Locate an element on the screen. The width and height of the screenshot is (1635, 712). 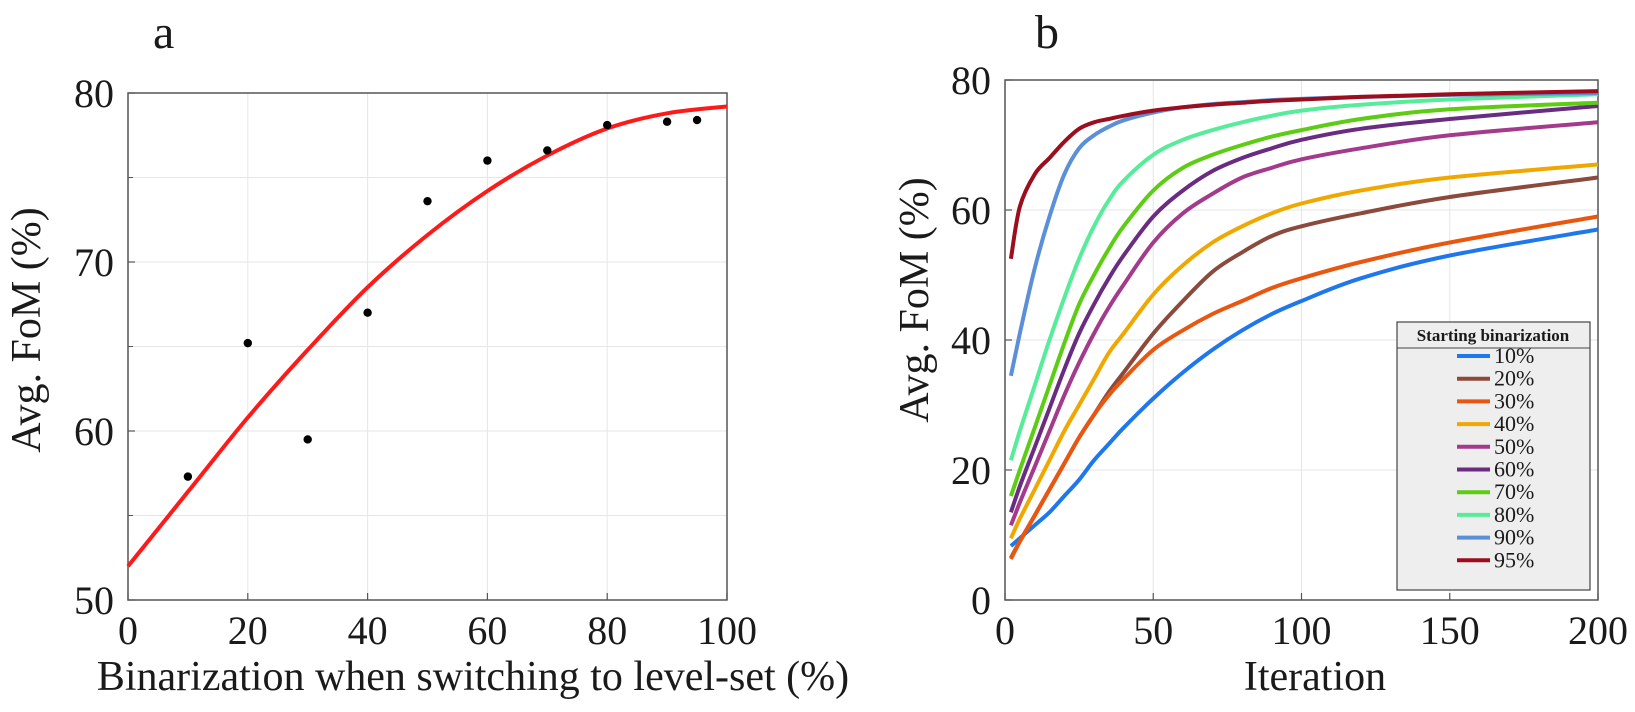
legend-label: 95% is located at coordinates (1514, 559).